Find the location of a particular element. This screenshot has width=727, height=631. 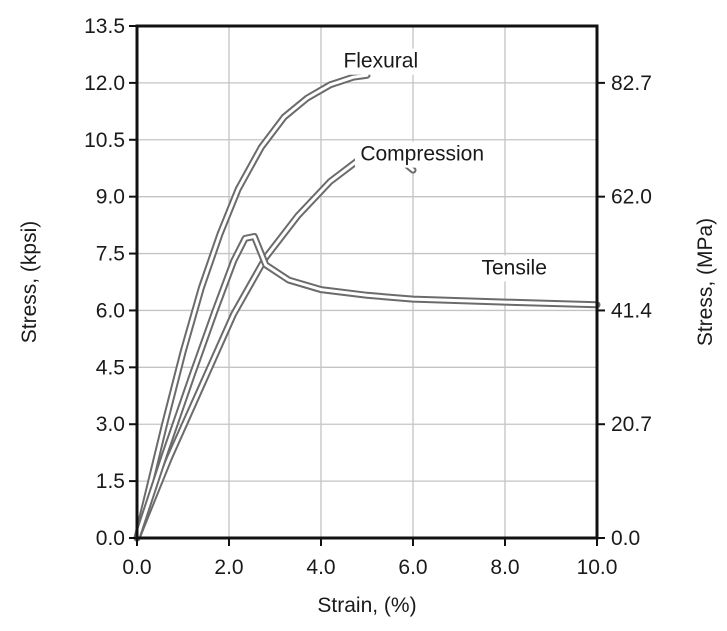

y2-tick-label: 41.4 is located at coordinates (631, 310).